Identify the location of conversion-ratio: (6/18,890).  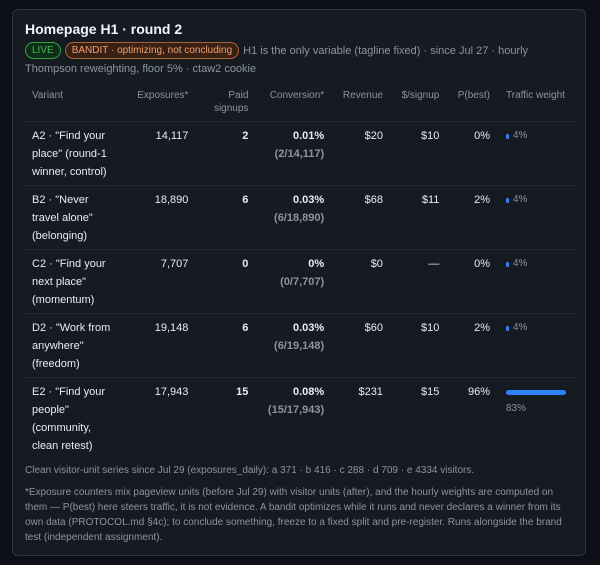
(299, 218).